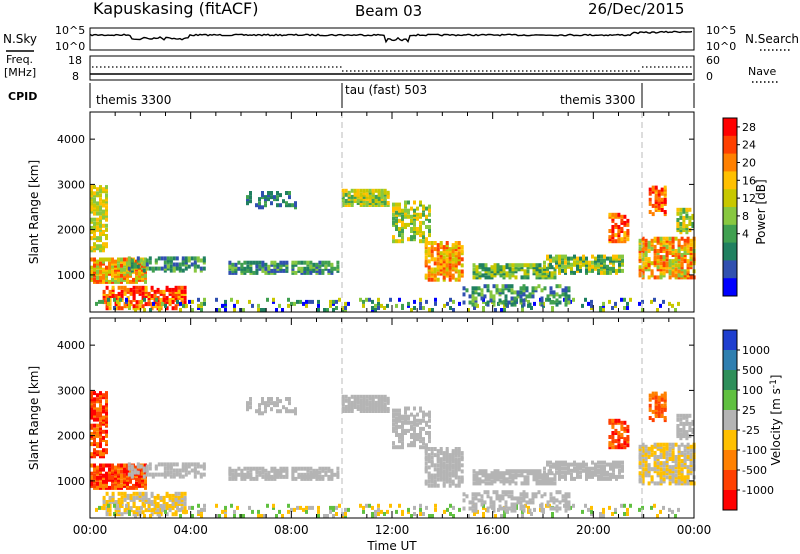  Describe the element at coordinates (749, 180) in the screenshot. I see `colorbar-tick-label: 16` at that location.